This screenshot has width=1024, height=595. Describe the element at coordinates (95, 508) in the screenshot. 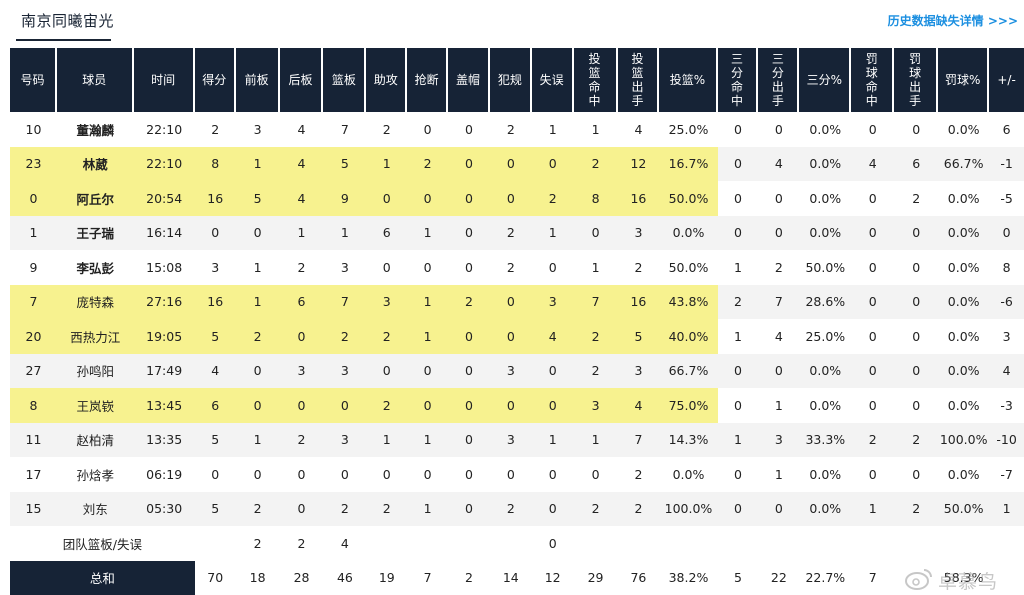

I see `player-name: 刘东` at that location.